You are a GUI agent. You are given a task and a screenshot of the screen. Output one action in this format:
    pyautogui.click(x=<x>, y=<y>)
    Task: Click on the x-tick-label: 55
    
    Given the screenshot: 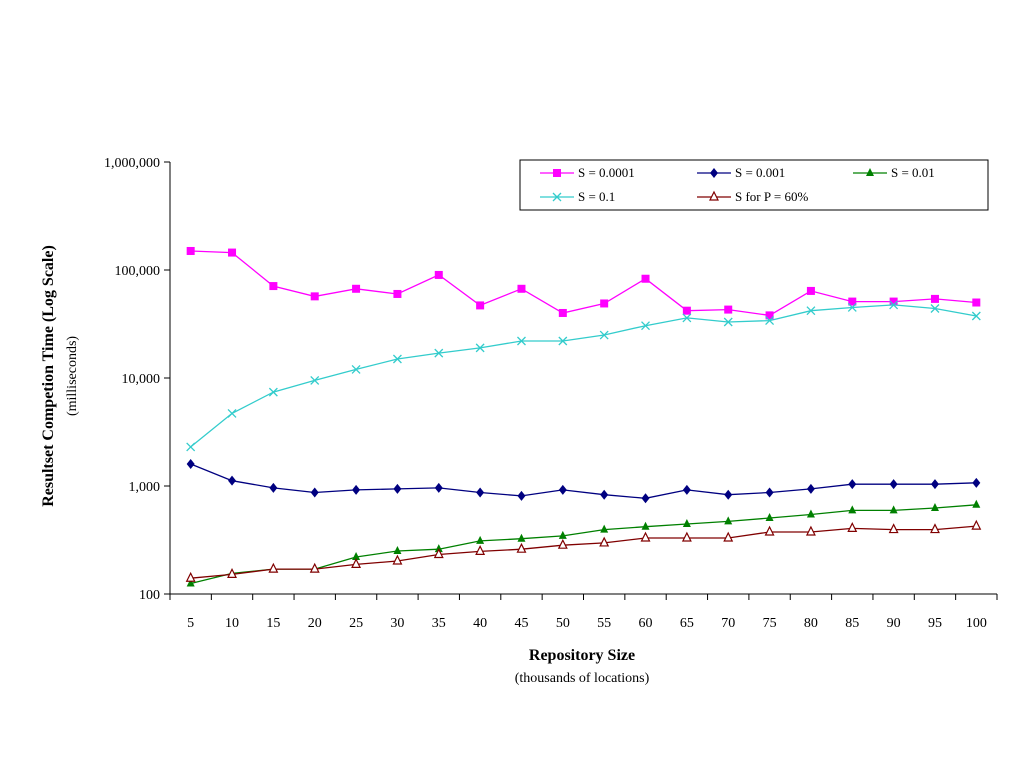 What is the action you would take?
    pyautogui.click(x=604, y=623)
    